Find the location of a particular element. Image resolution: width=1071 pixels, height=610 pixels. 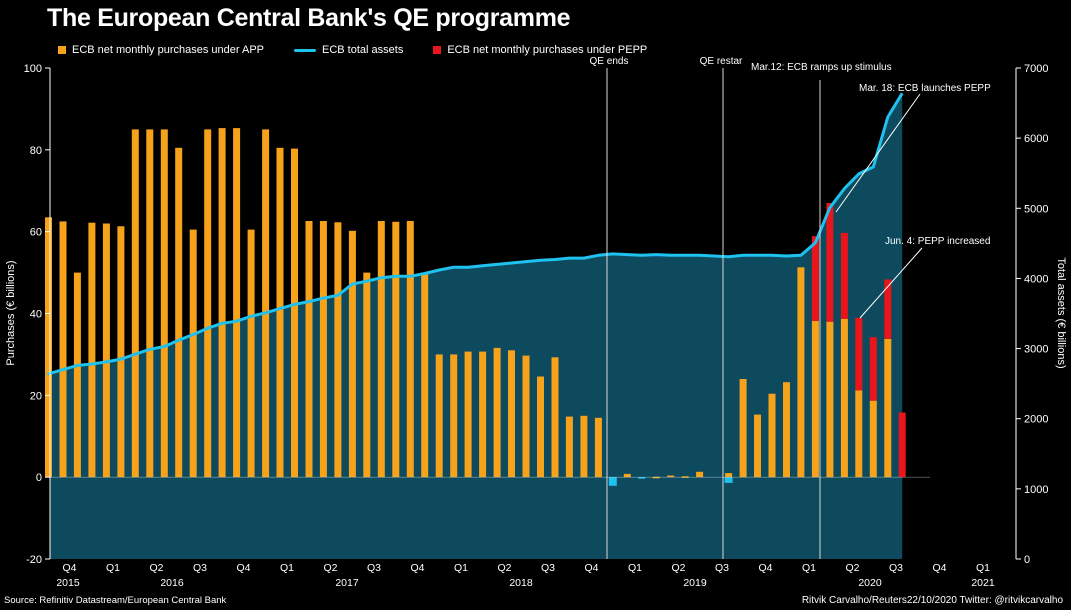

right-tick-label: 1000 is located at coordinates (1036, 490).